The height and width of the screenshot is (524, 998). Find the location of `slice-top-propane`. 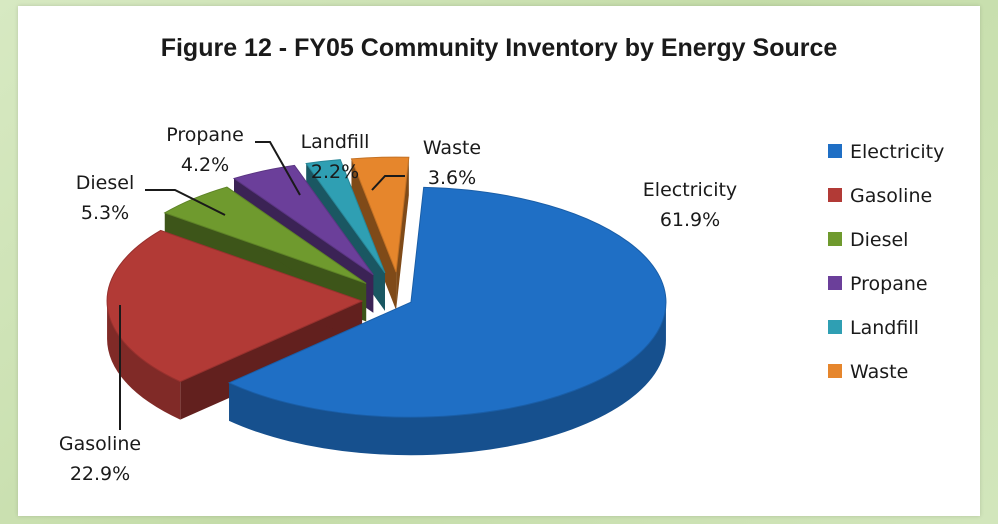

slice-top-propane is located at coordinates (303, 220).